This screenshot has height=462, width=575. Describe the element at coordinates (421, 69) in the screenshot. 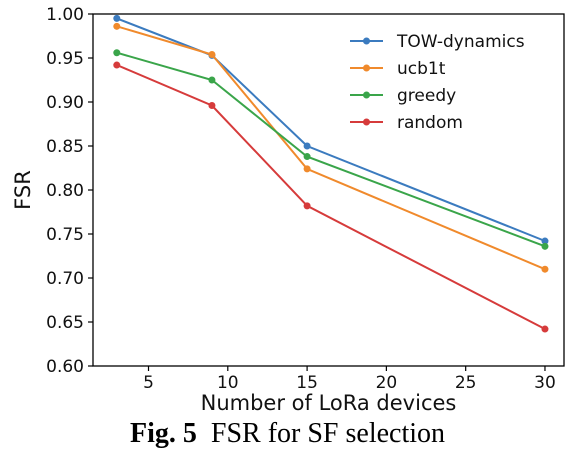

I see `legend-label-ucb1t: ucb1t` at that location.